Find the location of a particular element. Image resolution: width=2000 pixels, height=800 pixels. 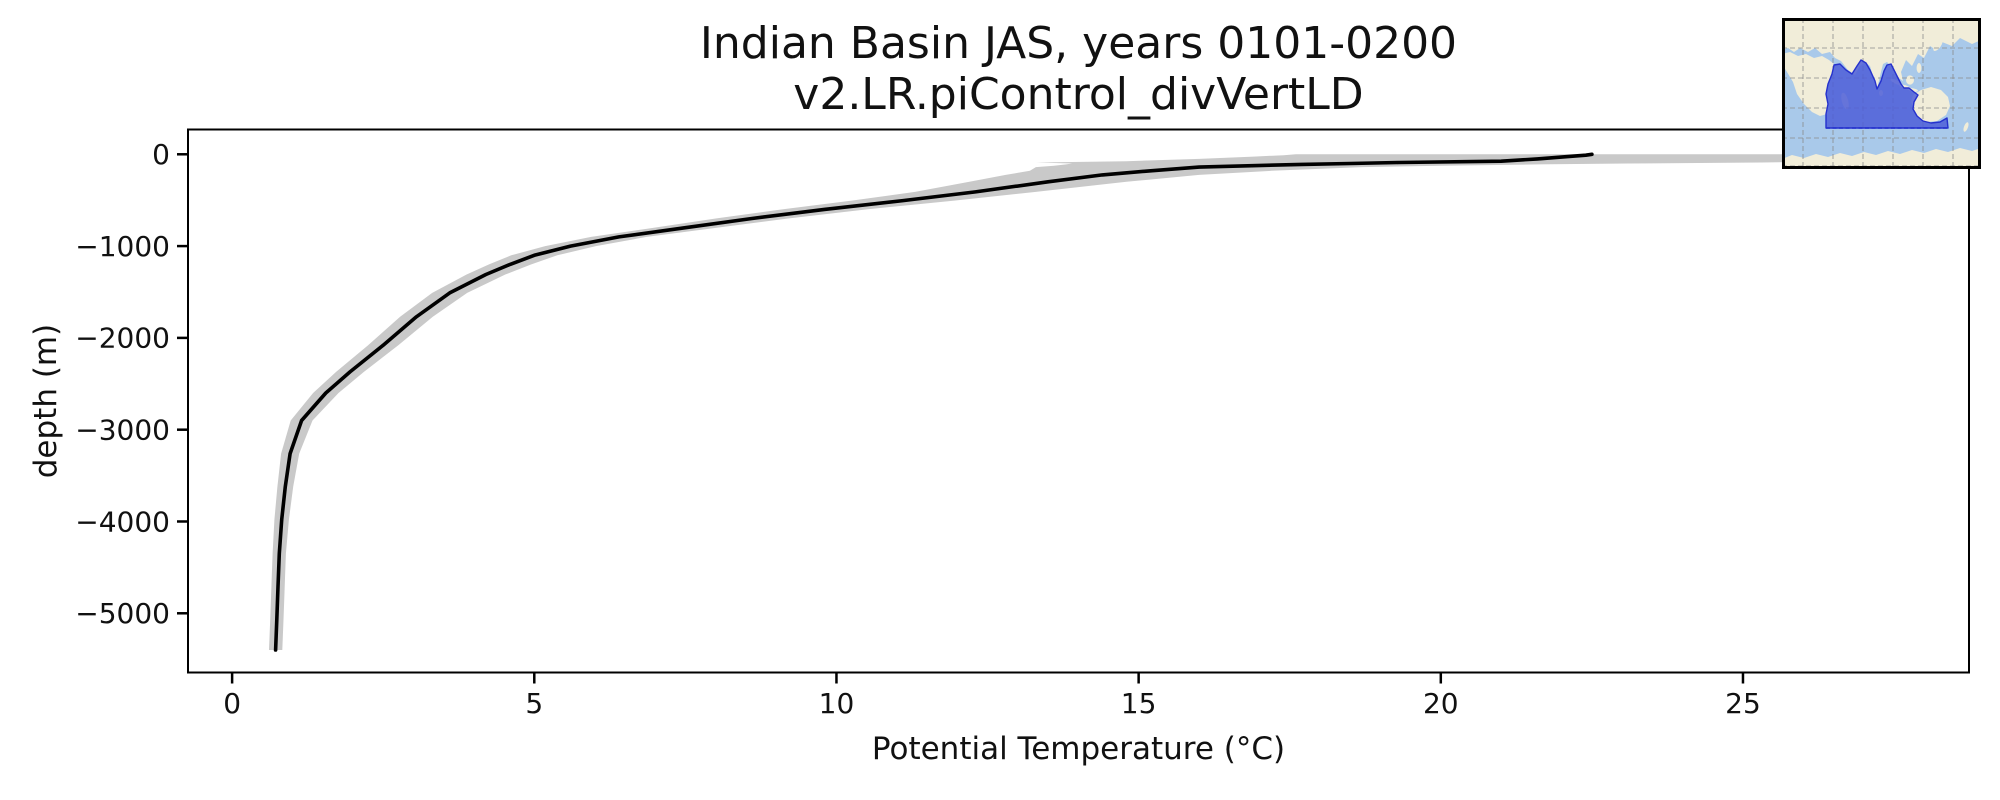

x-tick-label: 5 is located at coordinates (534, 703).